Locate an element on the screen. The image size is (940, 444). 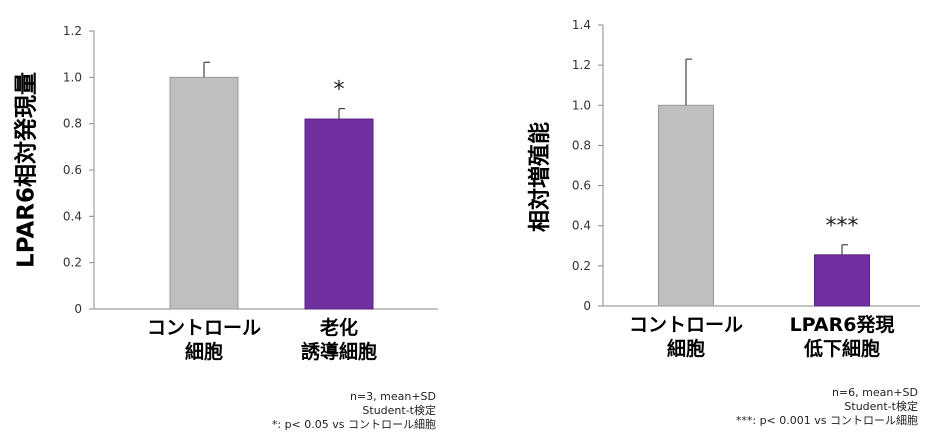
note-line: ***: p< 0.001 vs コントロール細胞 is located at coordinates (826, 420).